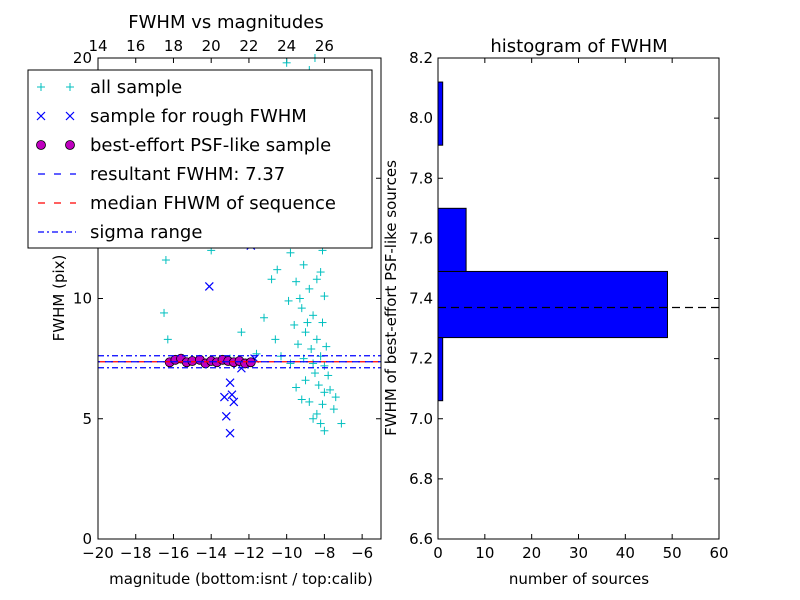 This screenshot has width=800, height=600. What do you see at coordinates (438, 553) in the screenshot?
I see `right-x-tick-label: 0` at bounding box center [438, 553].